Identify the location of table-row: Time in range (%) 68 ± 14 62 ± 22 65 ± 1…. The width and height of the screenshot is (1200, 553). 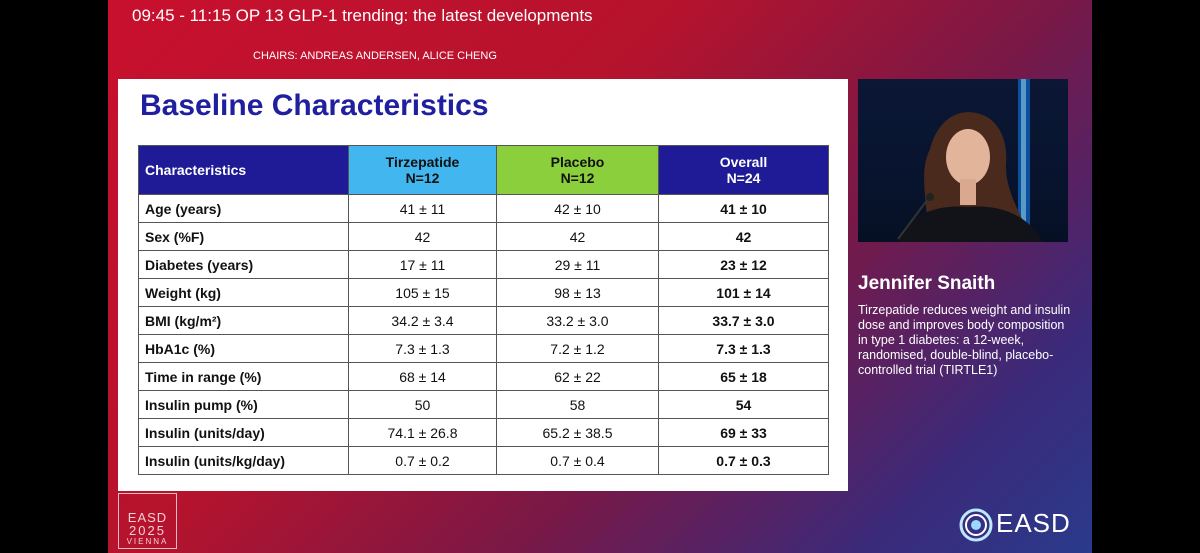
(483, 376).